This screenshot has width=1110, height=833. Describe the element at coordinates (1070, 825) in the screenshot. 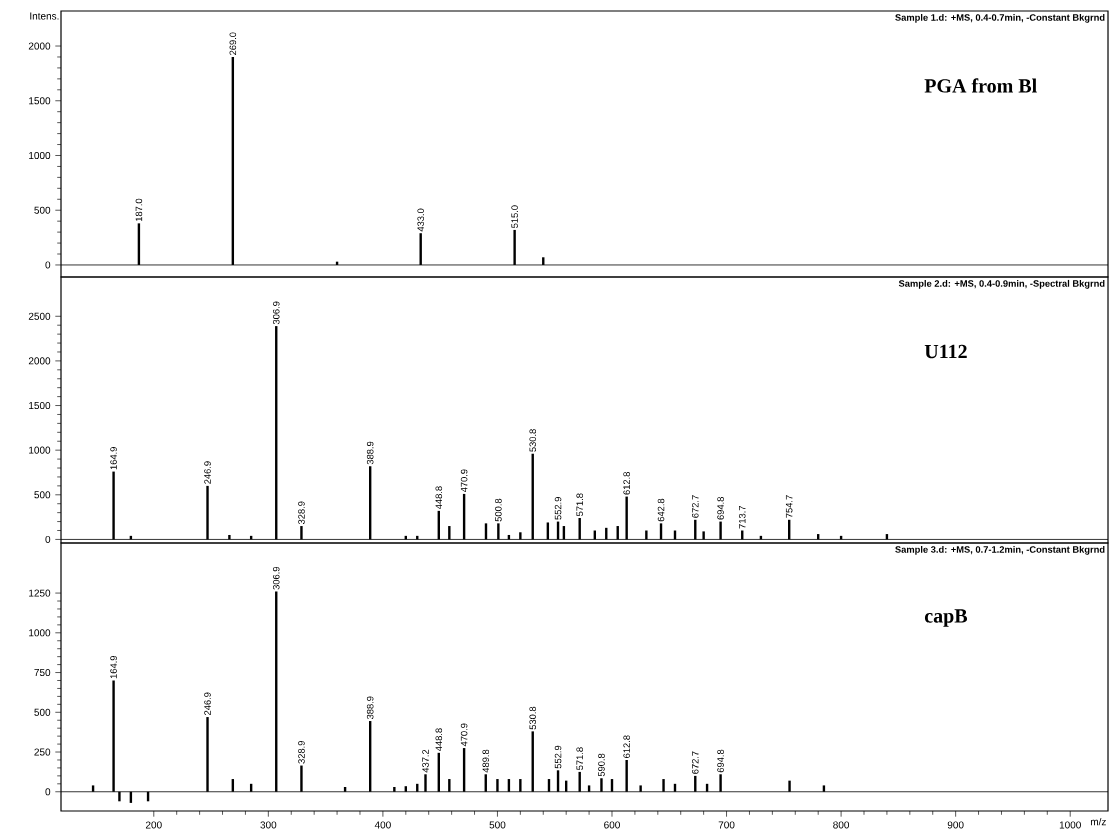

I see `x-tick-label: 1000` at that location.